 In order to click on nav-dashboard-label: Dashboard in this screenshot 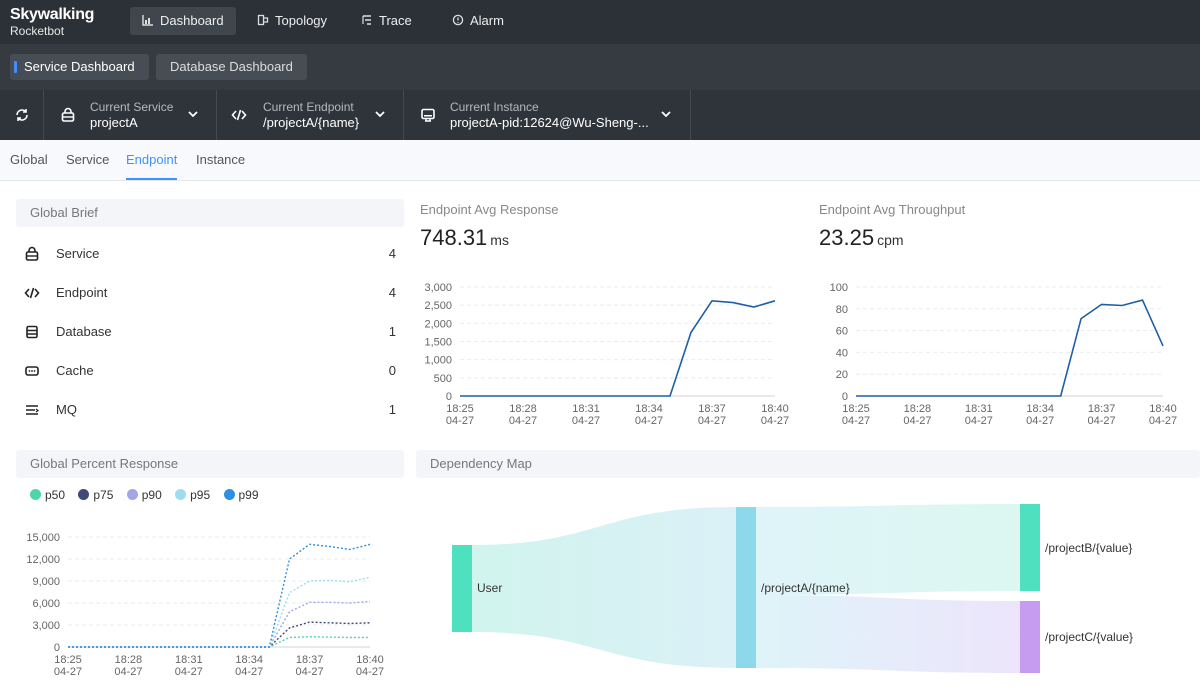, I will do `click(192, 20)`.